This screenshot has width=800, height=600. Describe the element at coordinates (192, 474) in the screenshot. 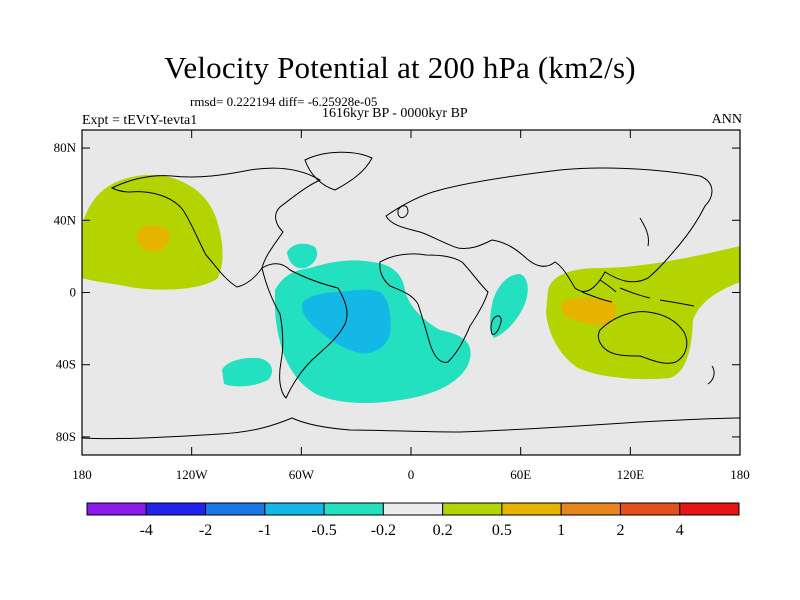

I see `x-tick-label: 120W` at that location.